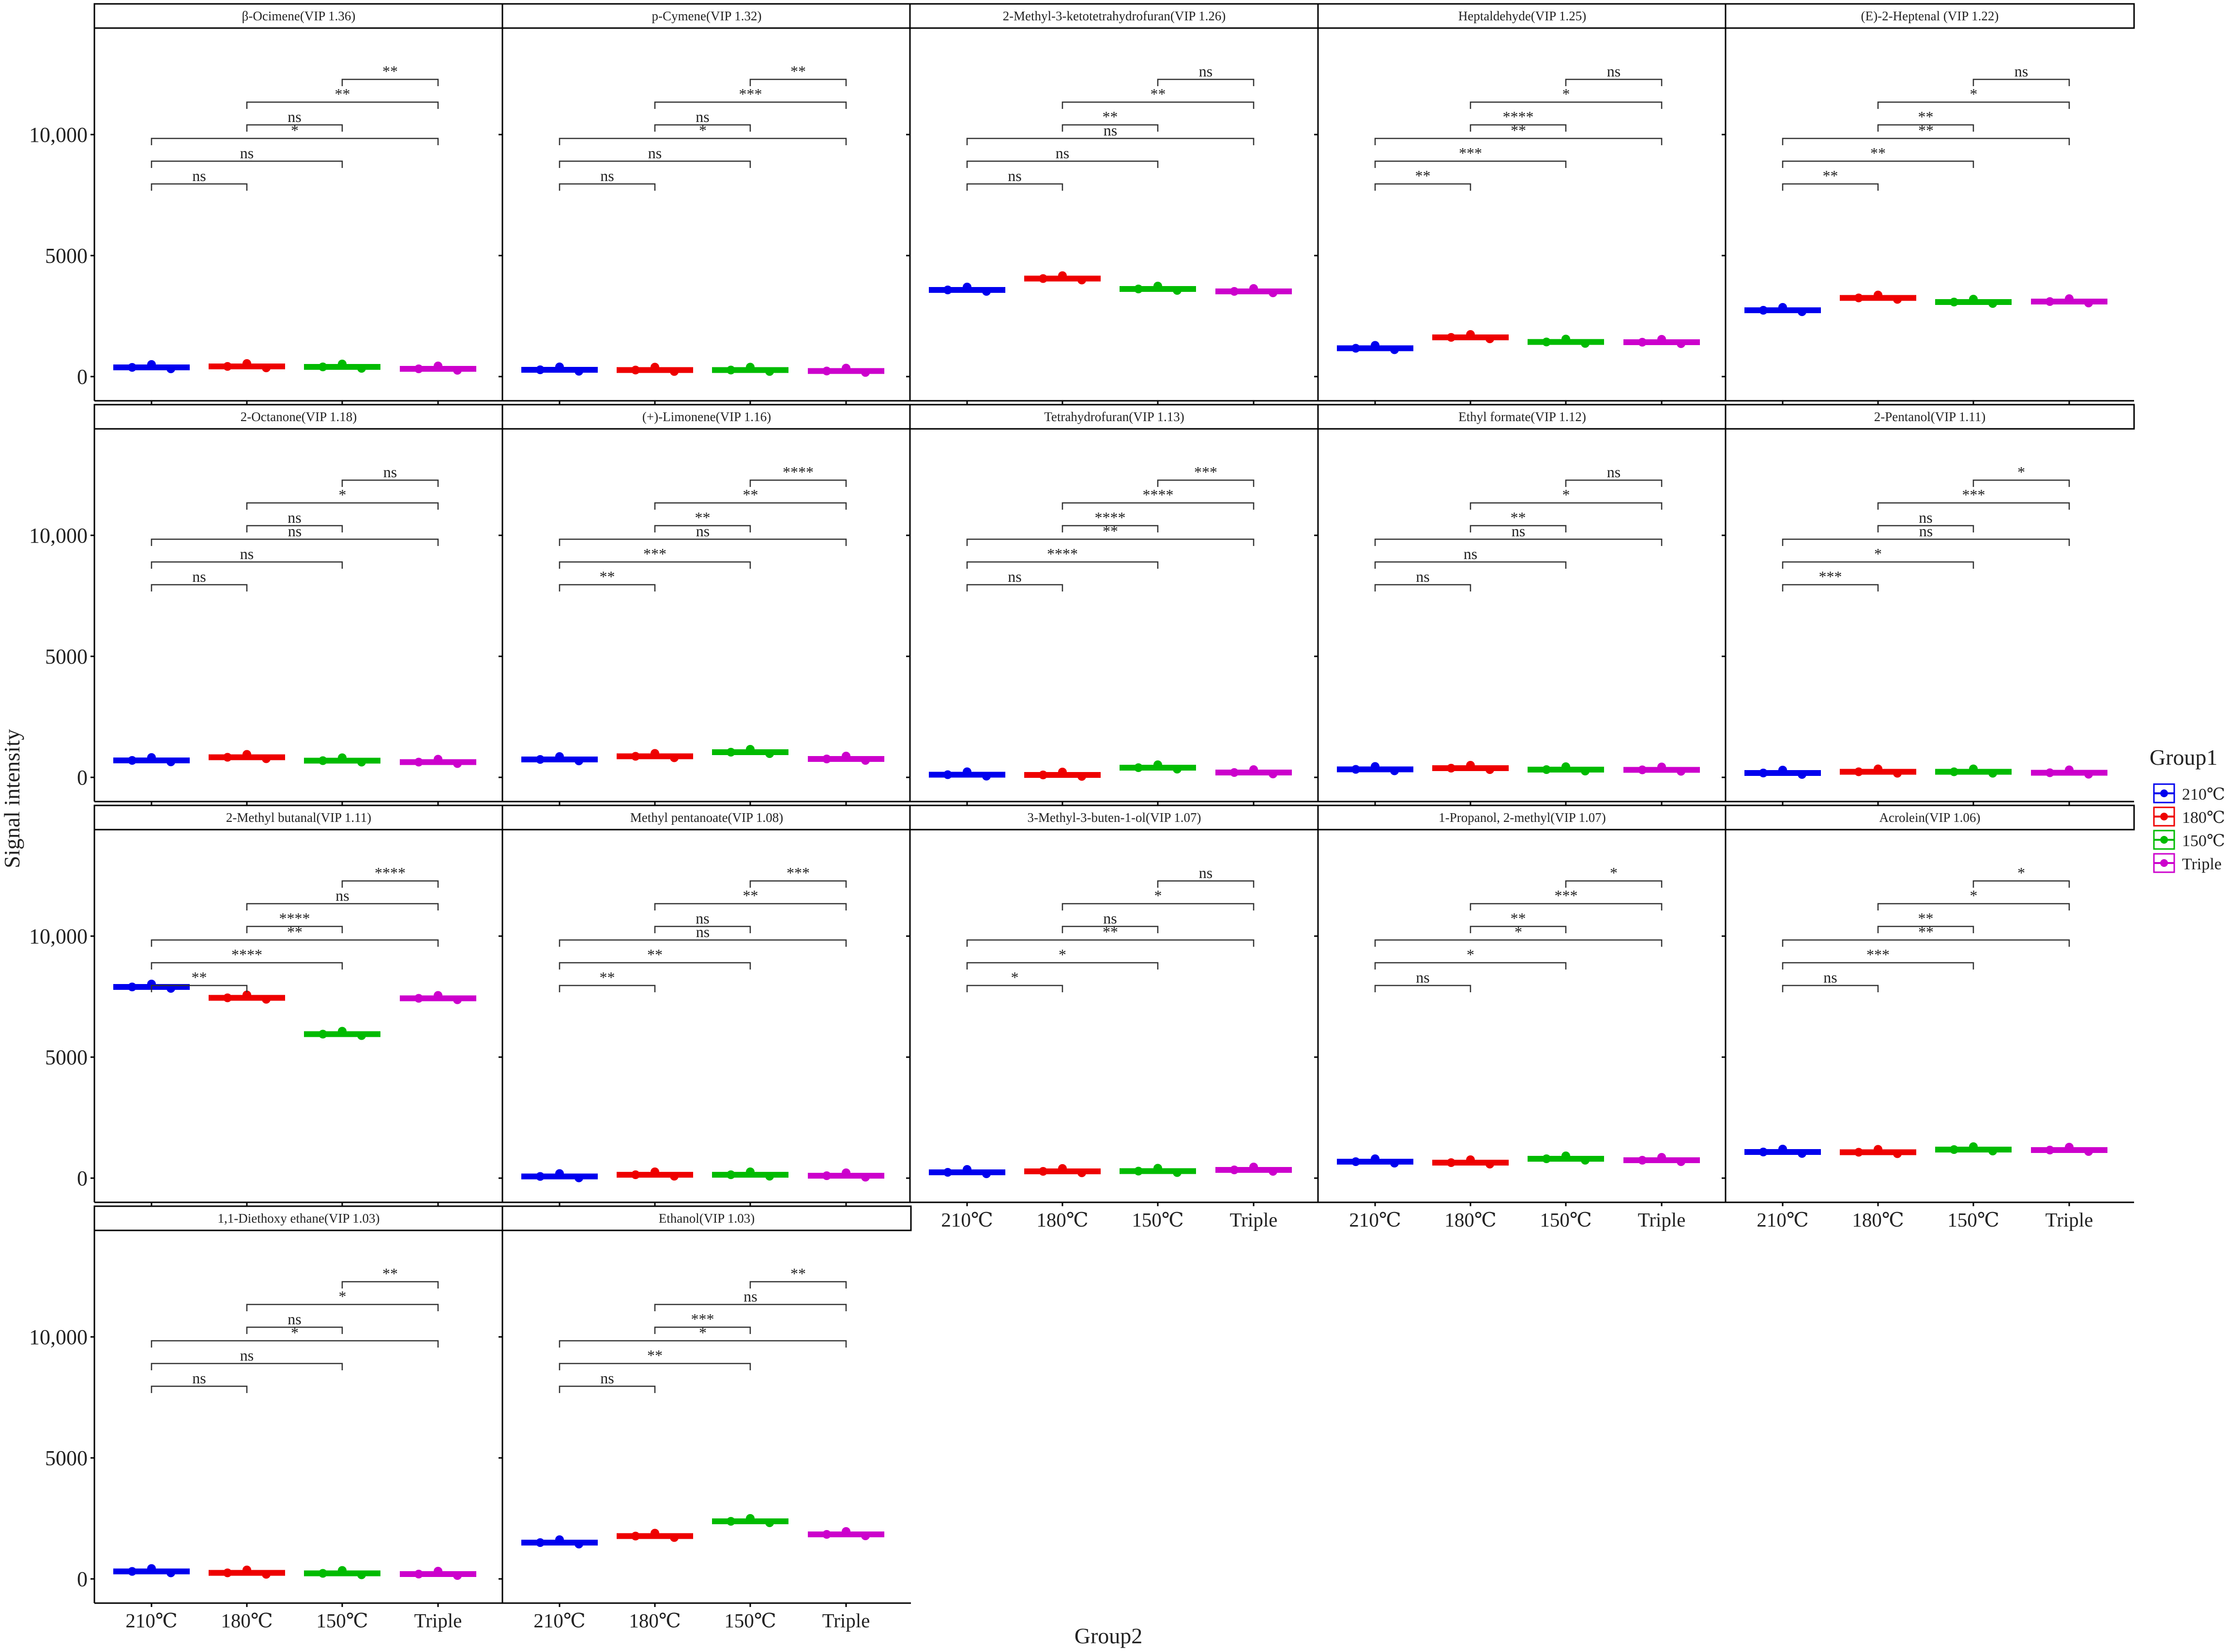 This screenshot has height=1652, width=2227. I want to click on facet-title: 2-Methyl-3-ketotetrahydrofuran(VIP 1.26), so click(1114, 16).